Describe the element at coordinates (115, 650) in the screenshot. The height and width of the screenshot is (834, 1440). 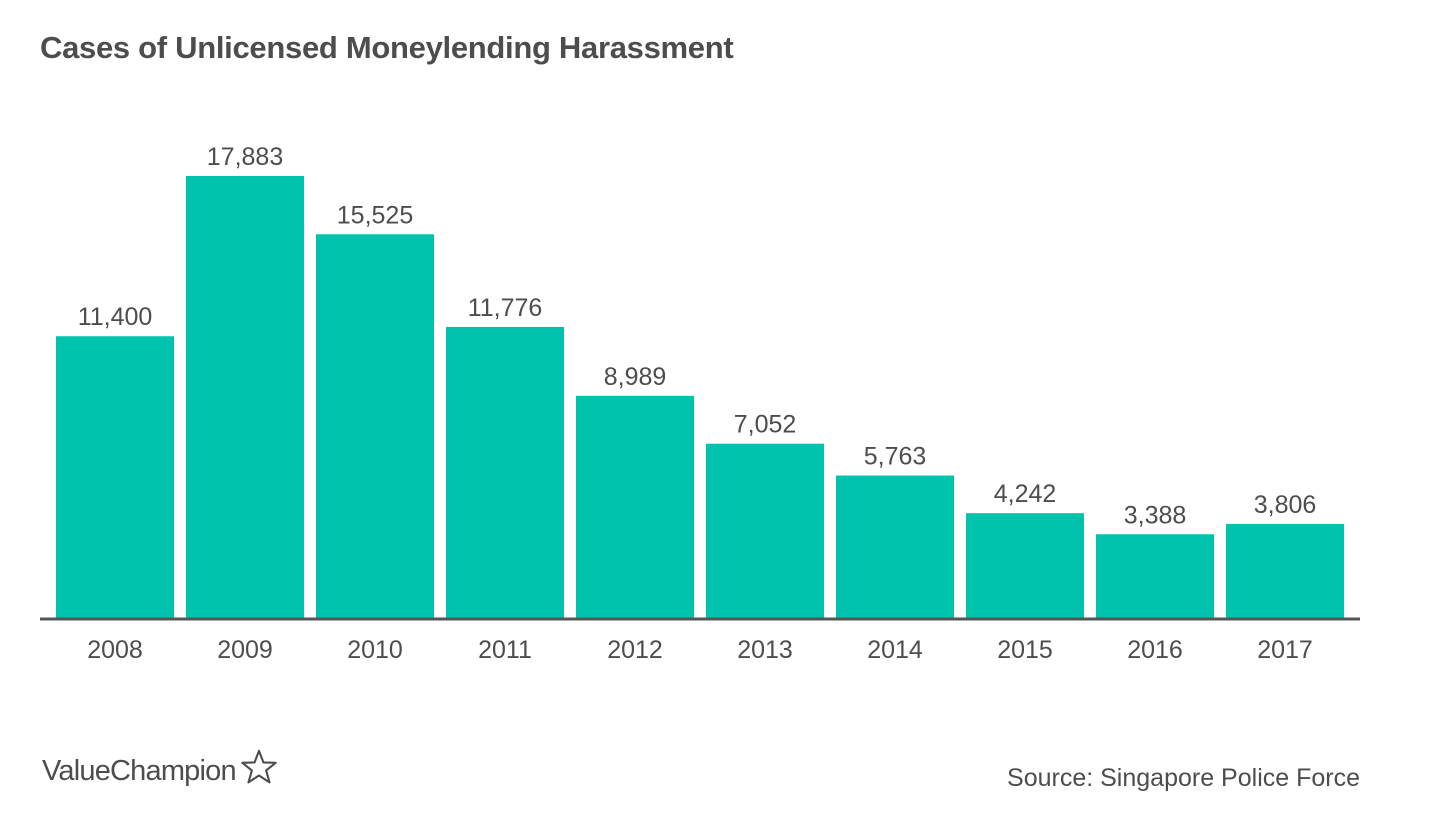
I see `x-tick-label-2008: 2008` at that location.